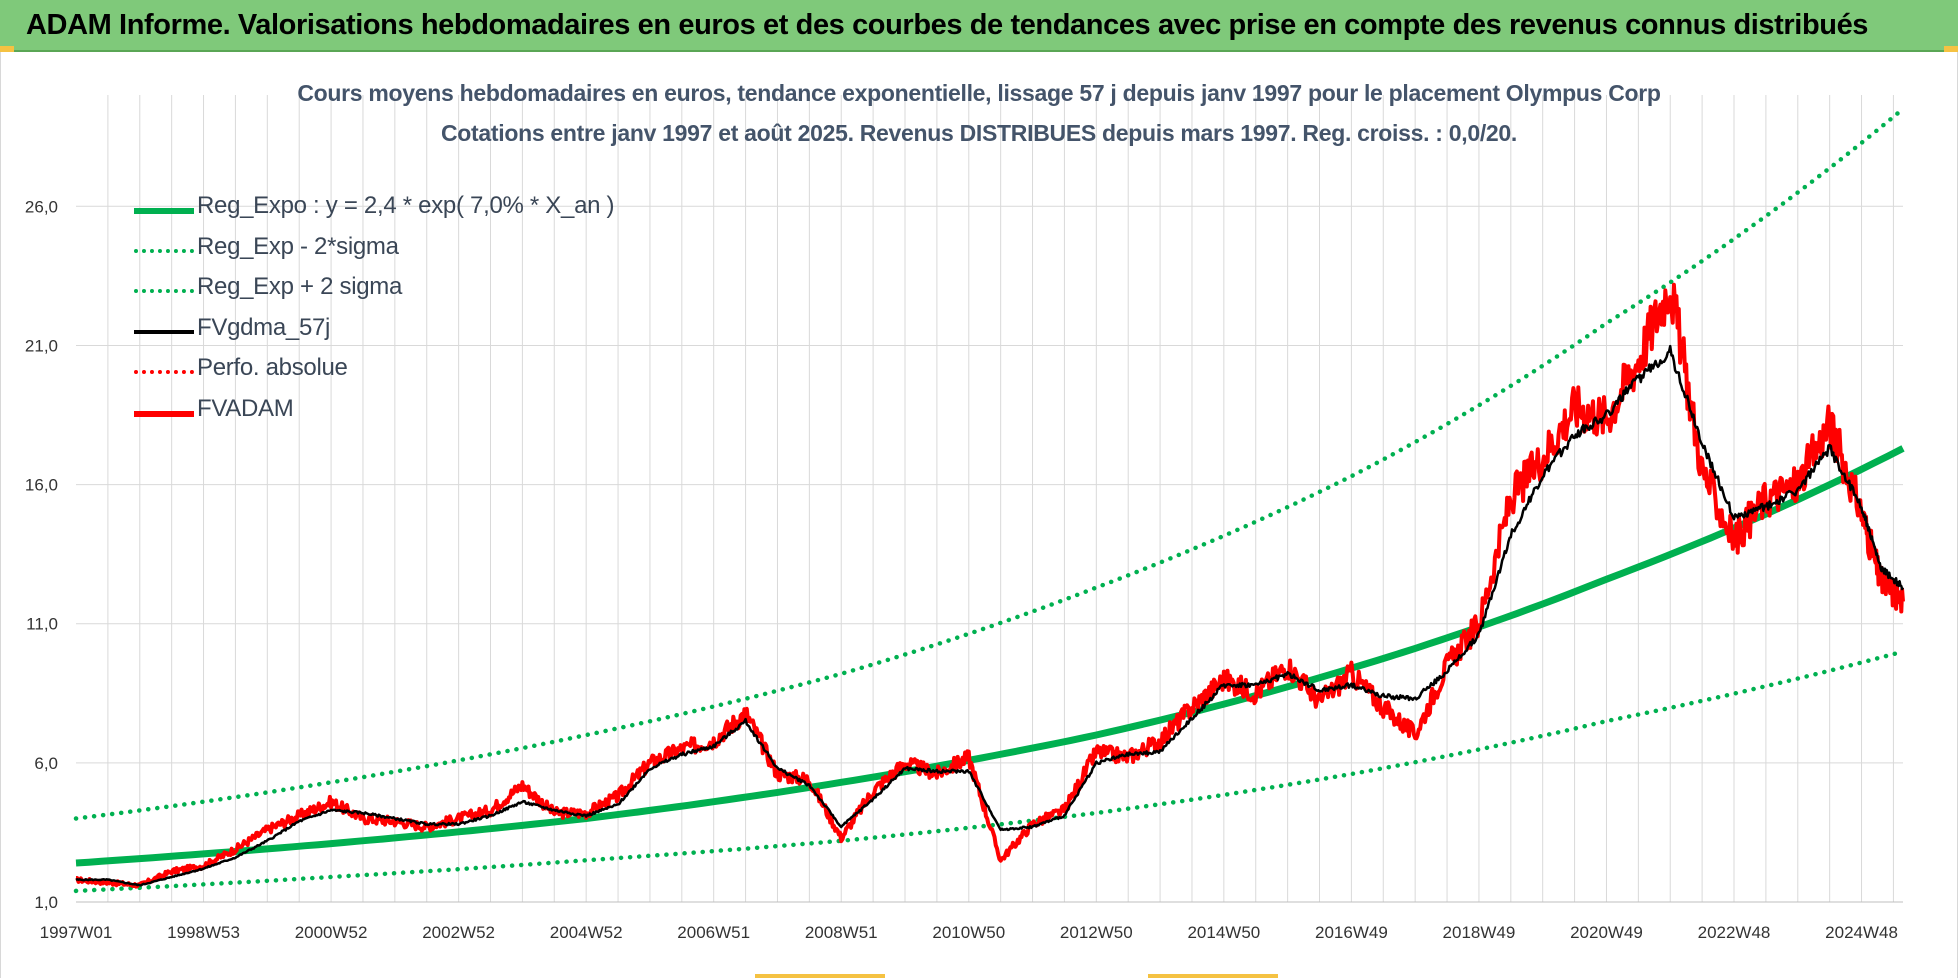 The height and width of the screenshot is (978, 1958). Describe the element at coordinates (264, 327) in the screenshot. I see `legend-label: FVgdma_57j` at that location.